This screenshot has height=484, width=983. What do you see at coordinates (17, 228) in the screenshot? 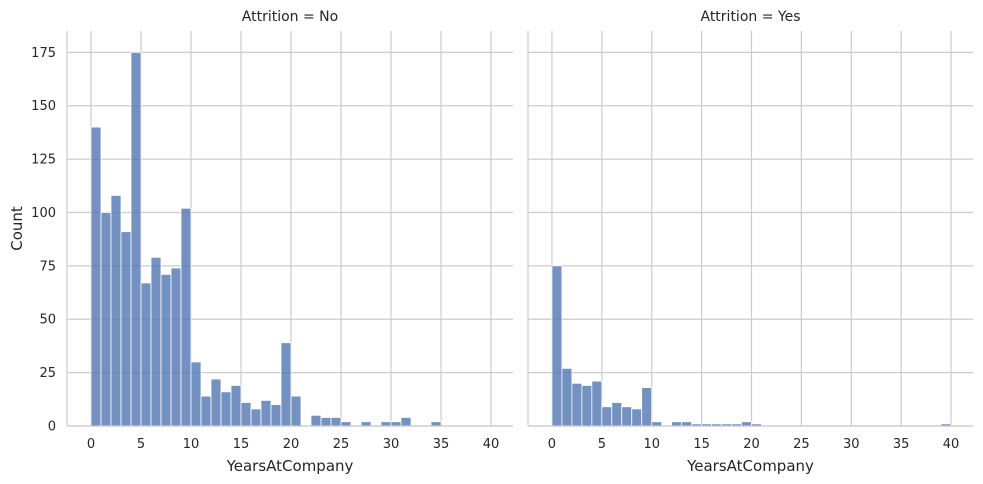
I see `y-axis-title: Count` at bounding box center [17, 228].